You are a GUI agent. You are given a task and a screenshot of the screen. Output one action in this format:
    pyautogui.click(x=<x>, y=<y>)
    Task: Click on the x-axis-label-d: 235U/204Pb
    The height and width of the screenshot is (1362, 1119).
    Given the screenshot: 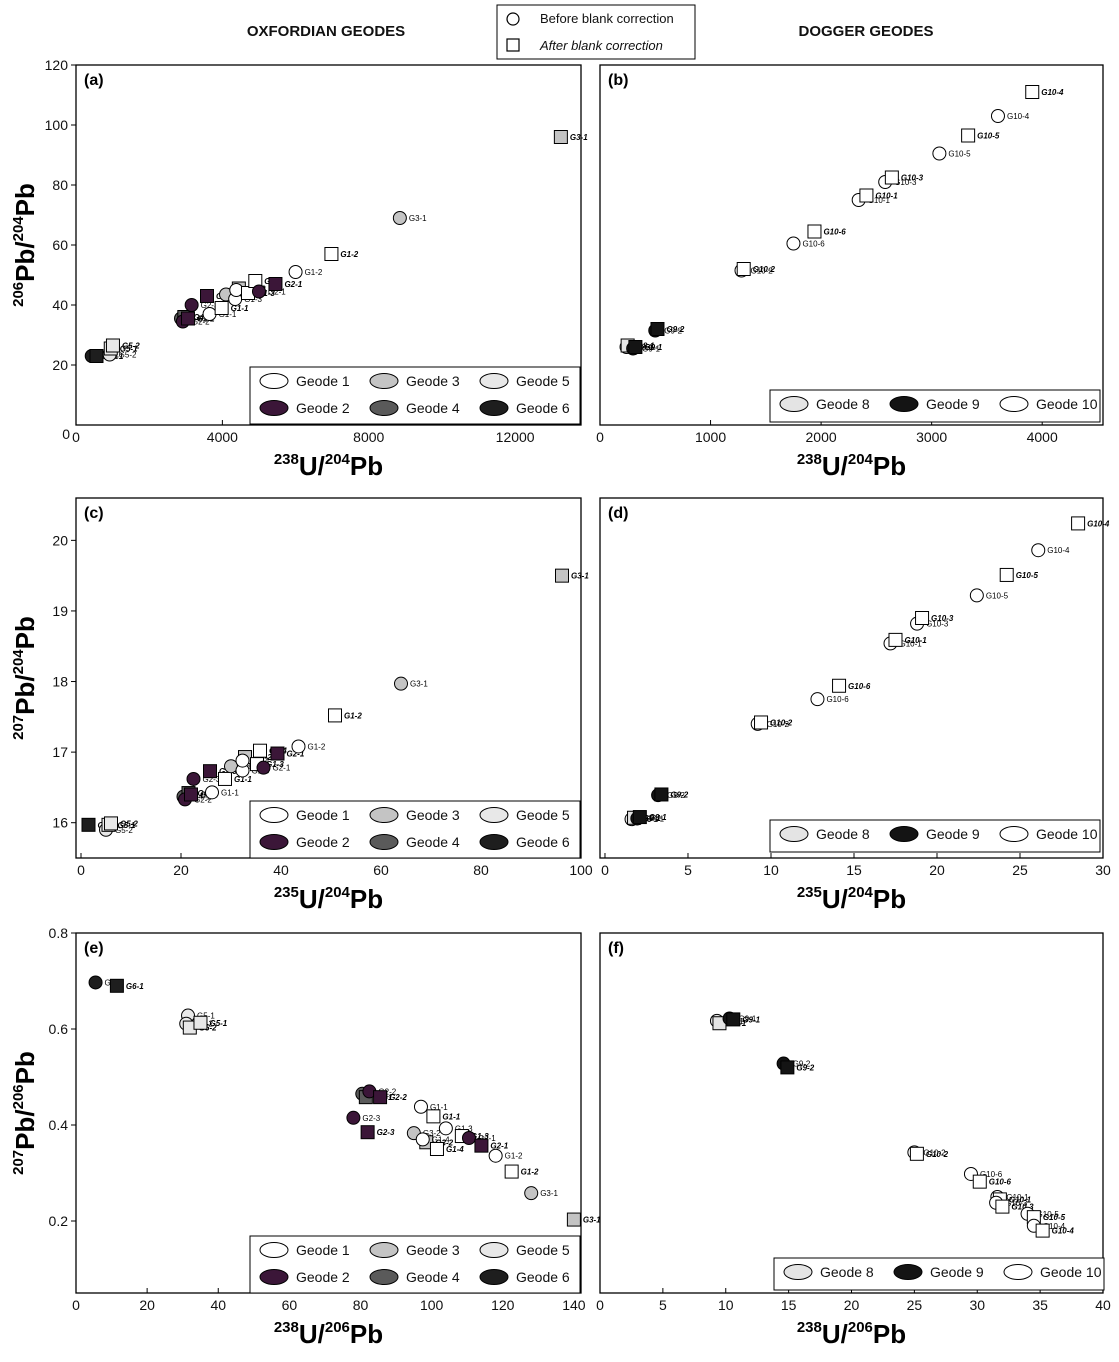 What is the action you would take?
    pyautogui.click(x=851, y=899)
    